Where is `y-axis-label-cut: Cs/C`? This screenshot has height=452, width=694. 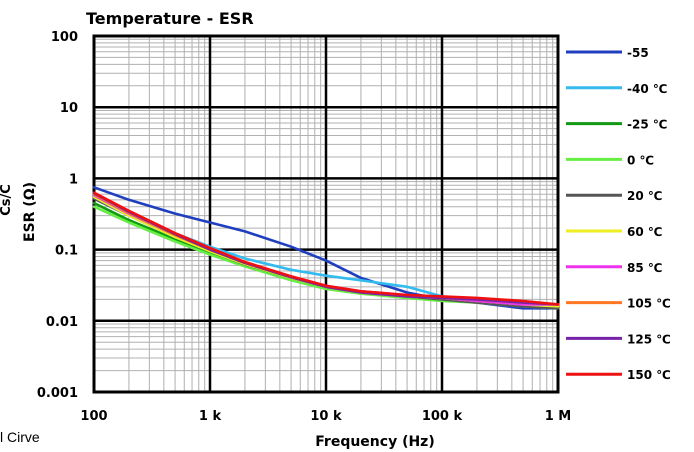 y-axis-label-cut: Cs/C is located at coordinates (7, 200).